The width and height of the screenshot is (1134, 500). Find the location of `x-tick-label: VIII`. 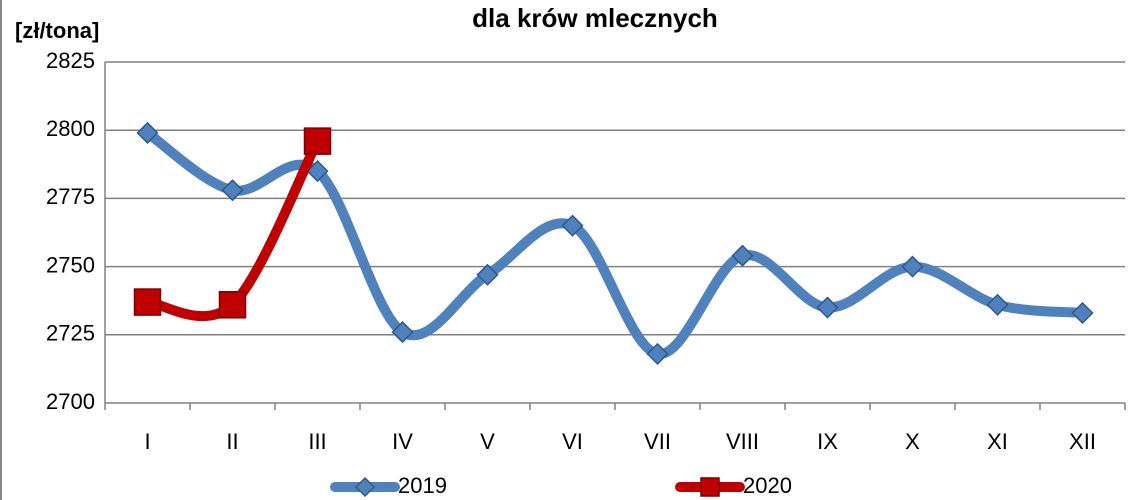

x-tick-label: VIII is located at coordinates (742, 441).